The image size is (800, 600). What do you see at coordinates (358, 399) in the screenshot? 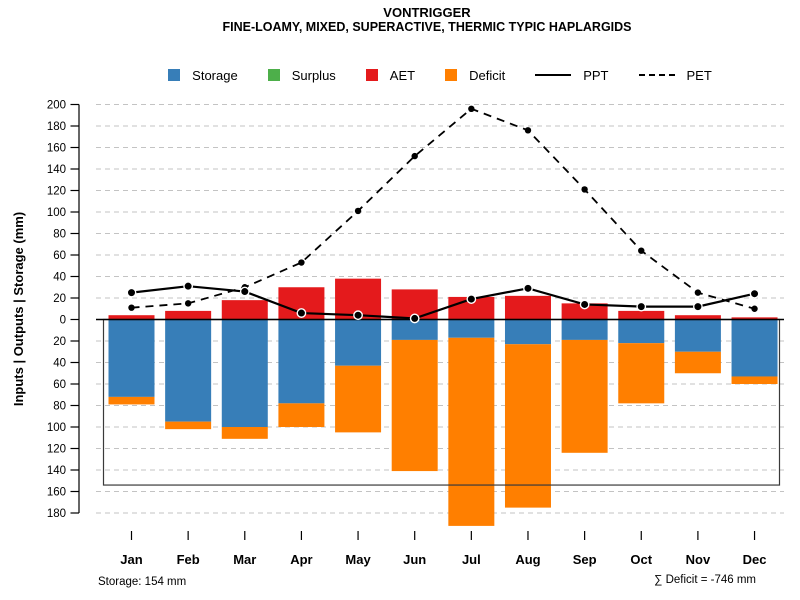
I see `bar-deficit-may` at bounding box center [358, 399].